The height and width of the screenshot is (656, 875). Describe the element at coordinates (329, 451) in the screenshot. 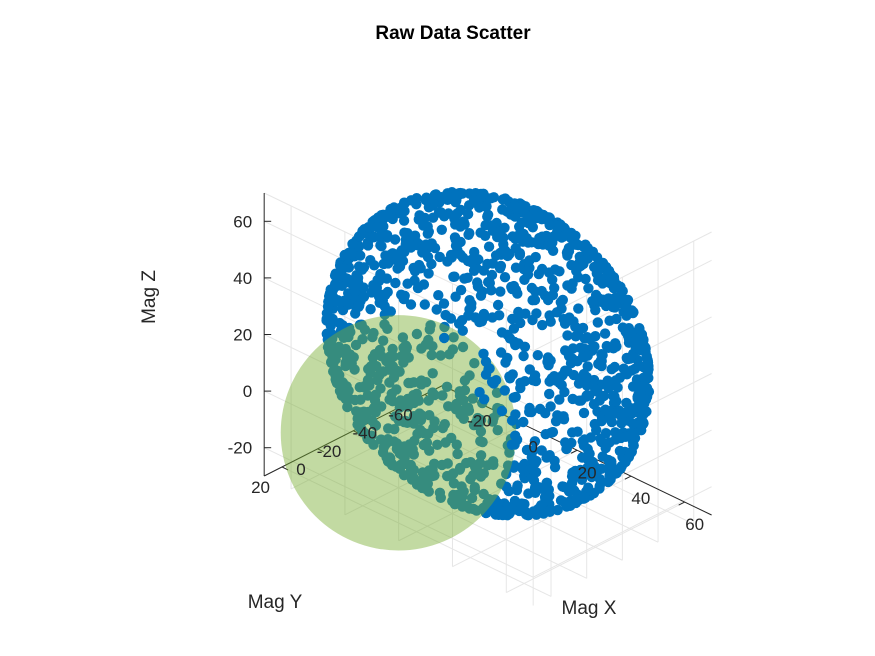

I see `y-tick-label: -20` at that location.